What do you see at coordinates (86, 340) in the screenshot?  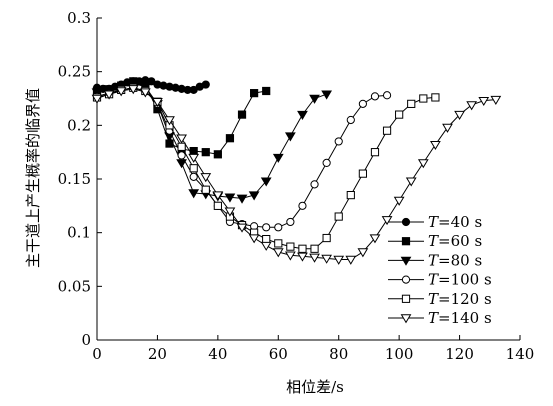 I see `y-tick-label: 0` at bounding box center [86, 340].